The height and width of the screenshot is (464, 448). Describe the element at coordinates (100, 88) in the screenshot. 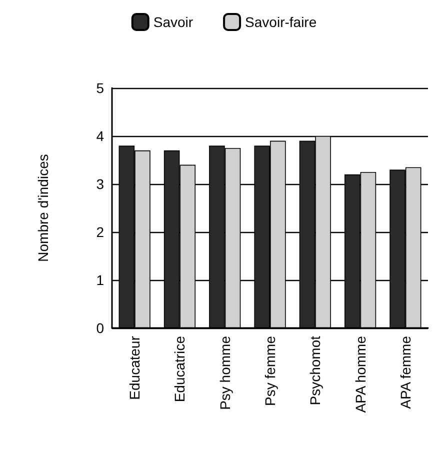

I see `y-tick-label: 5` at that location.